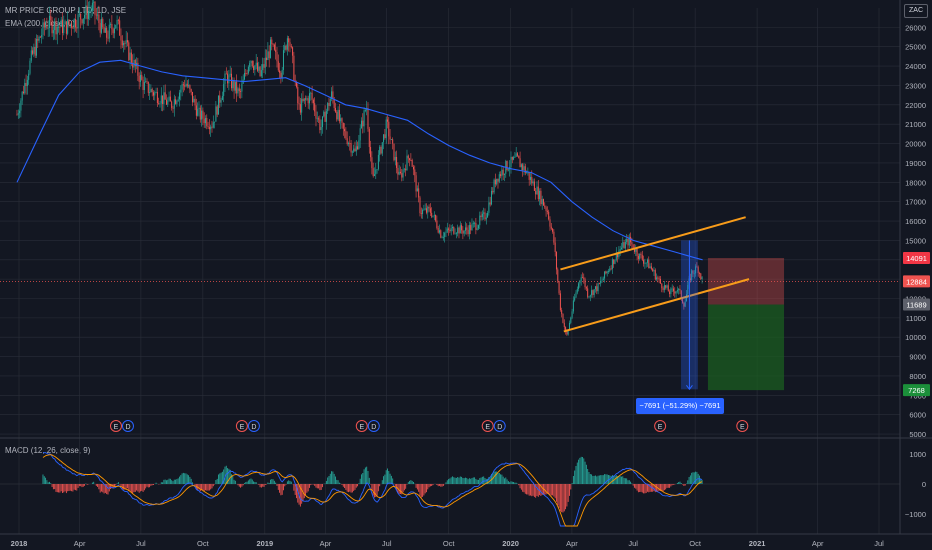  What do you see at coordinates (653, 243) in the screenshot?
I see `channel-upper-line` at bounding box center [653, 243].